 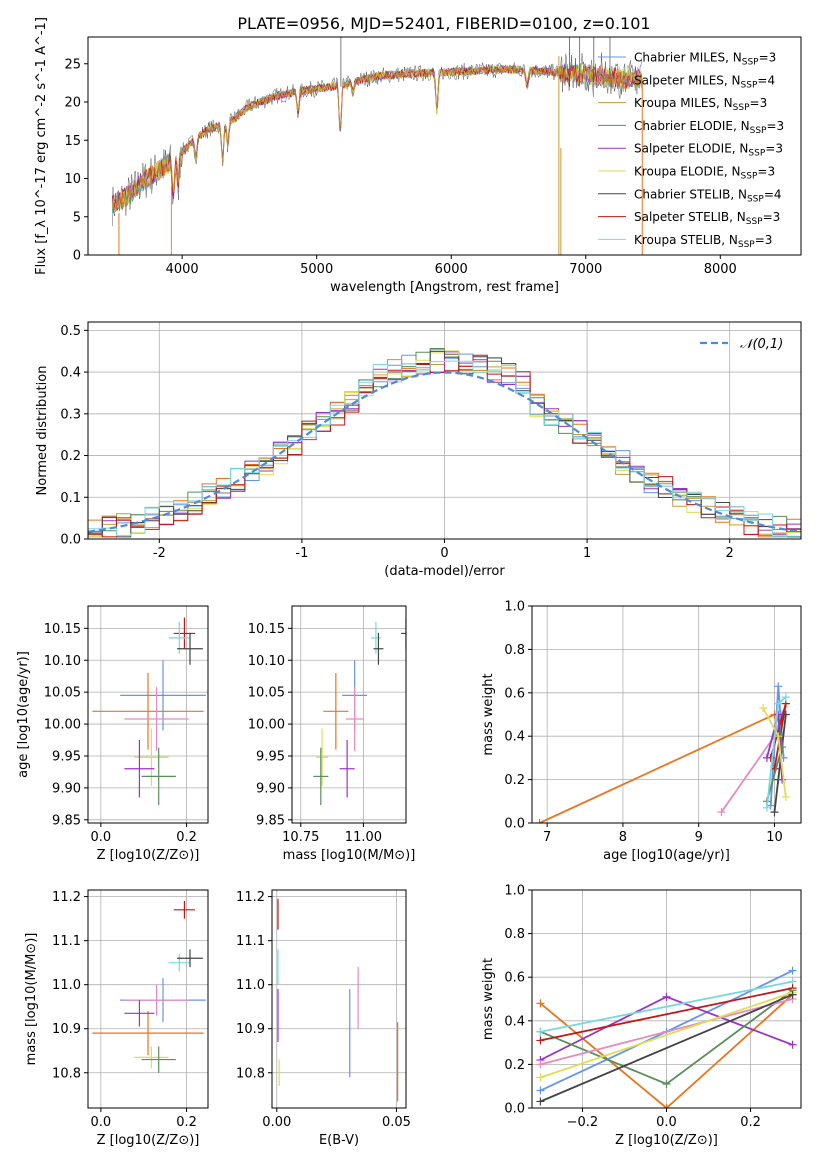 What do you see at coordinates (148, 1140) in the screenshot?
I see `x-axis-label: Z [log10(Z/Z⊙)]` at bounding box center [148, 1140].